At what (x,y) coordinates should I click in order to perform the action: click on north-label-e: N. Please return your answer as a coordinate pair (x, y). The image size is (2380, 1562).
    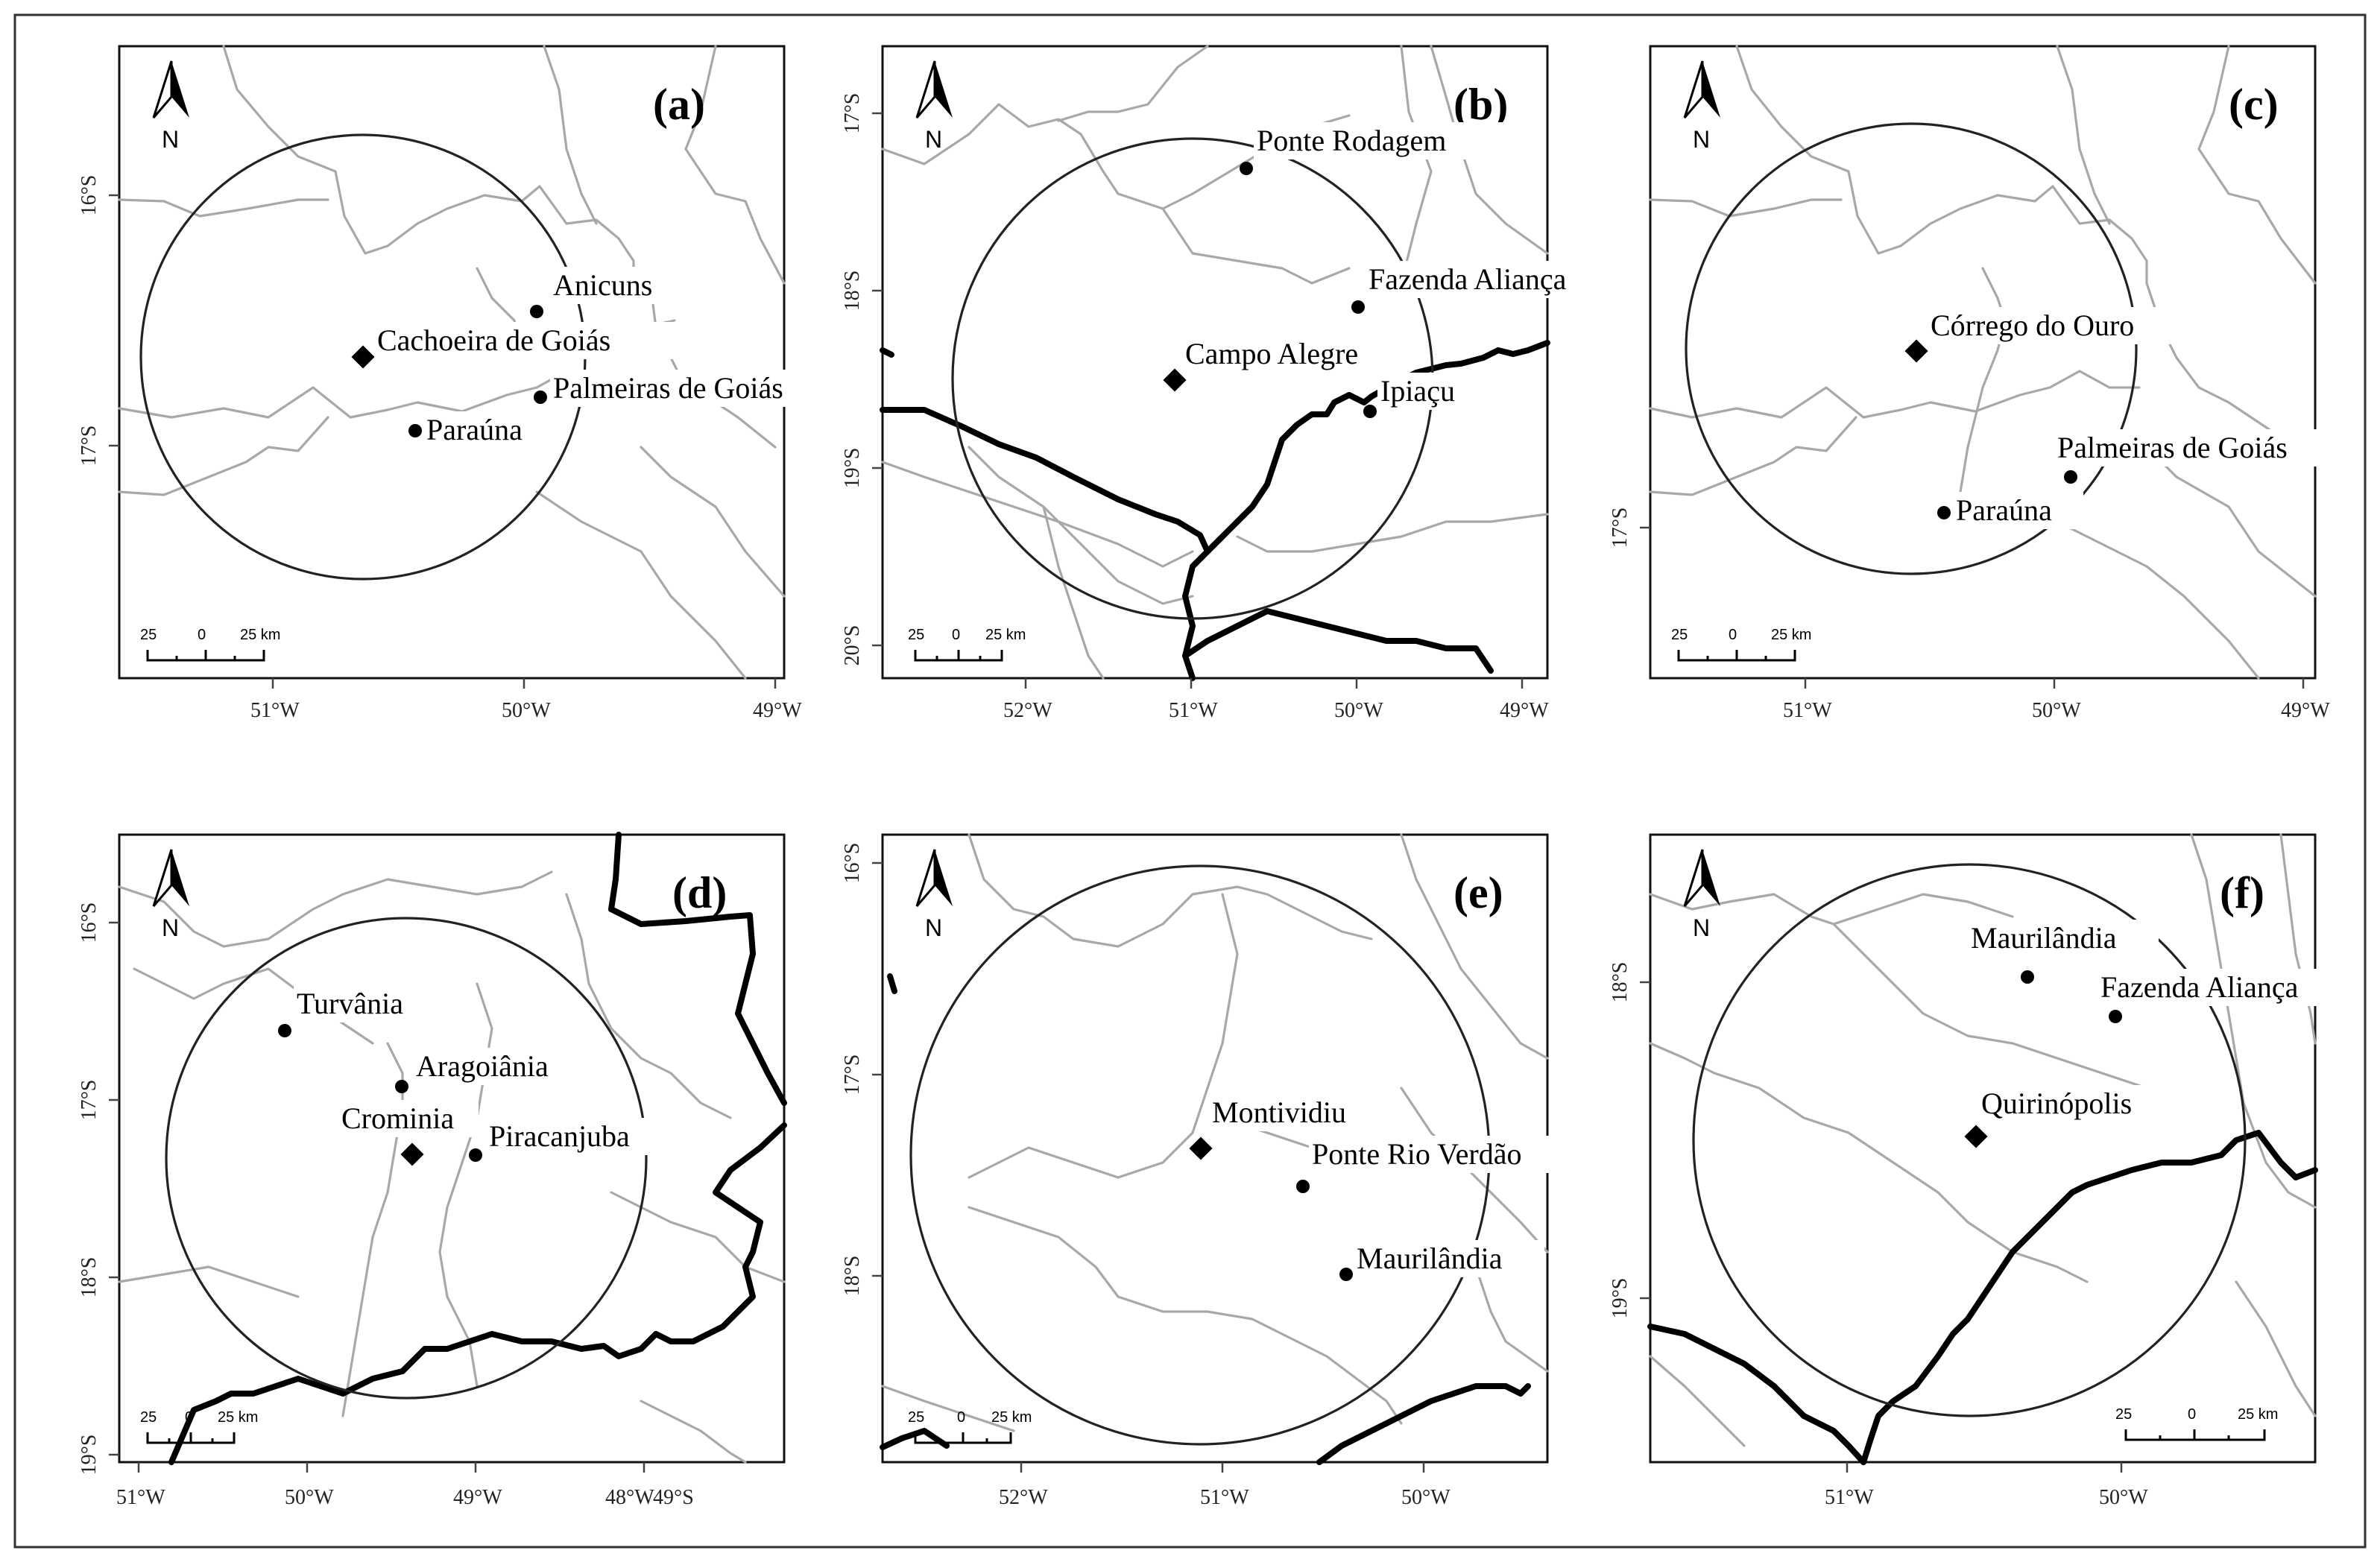
    Looking at the image, I should click on (933, 927).